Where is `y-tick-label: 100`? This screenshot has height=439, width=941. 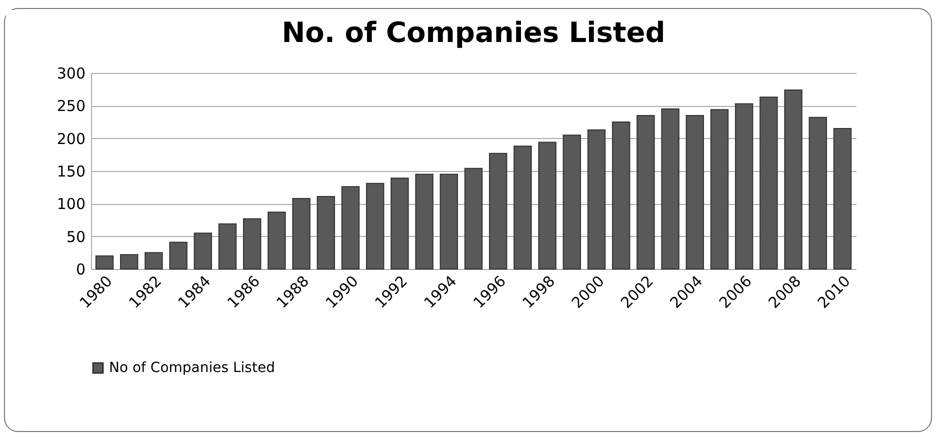
y-tick-label: 100 is located at coordinates (71, 204).